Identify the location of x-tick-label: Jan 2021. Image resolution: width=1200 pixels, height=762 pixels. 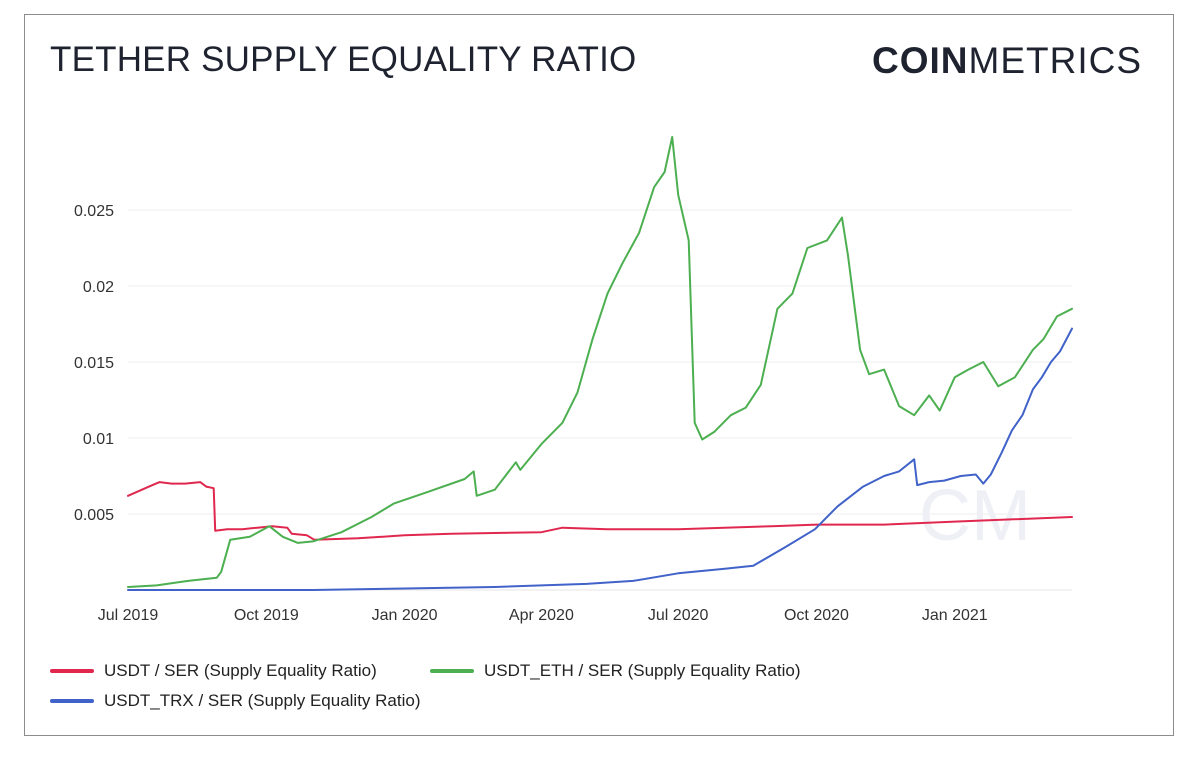
(955, 615).